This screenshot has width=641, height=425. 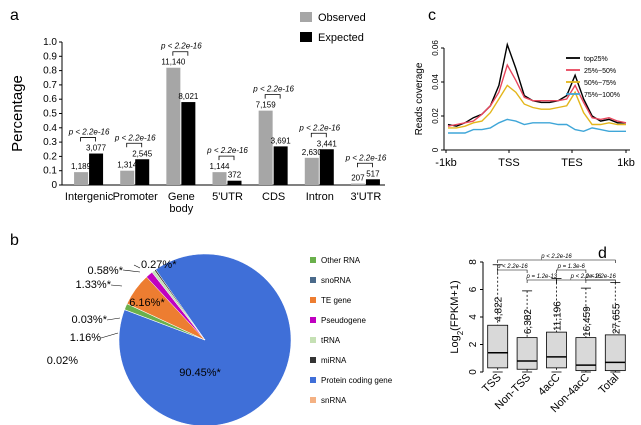 I want to click on bar-value-label: 1,189, so click(x=81, y=166).